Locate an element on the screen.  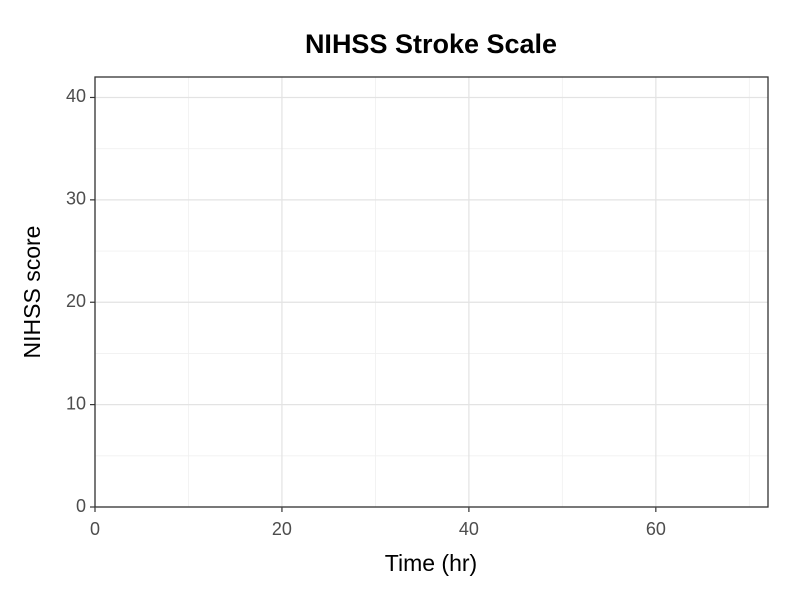
y-tick-label: 0 is located at coordinates (81, 506).